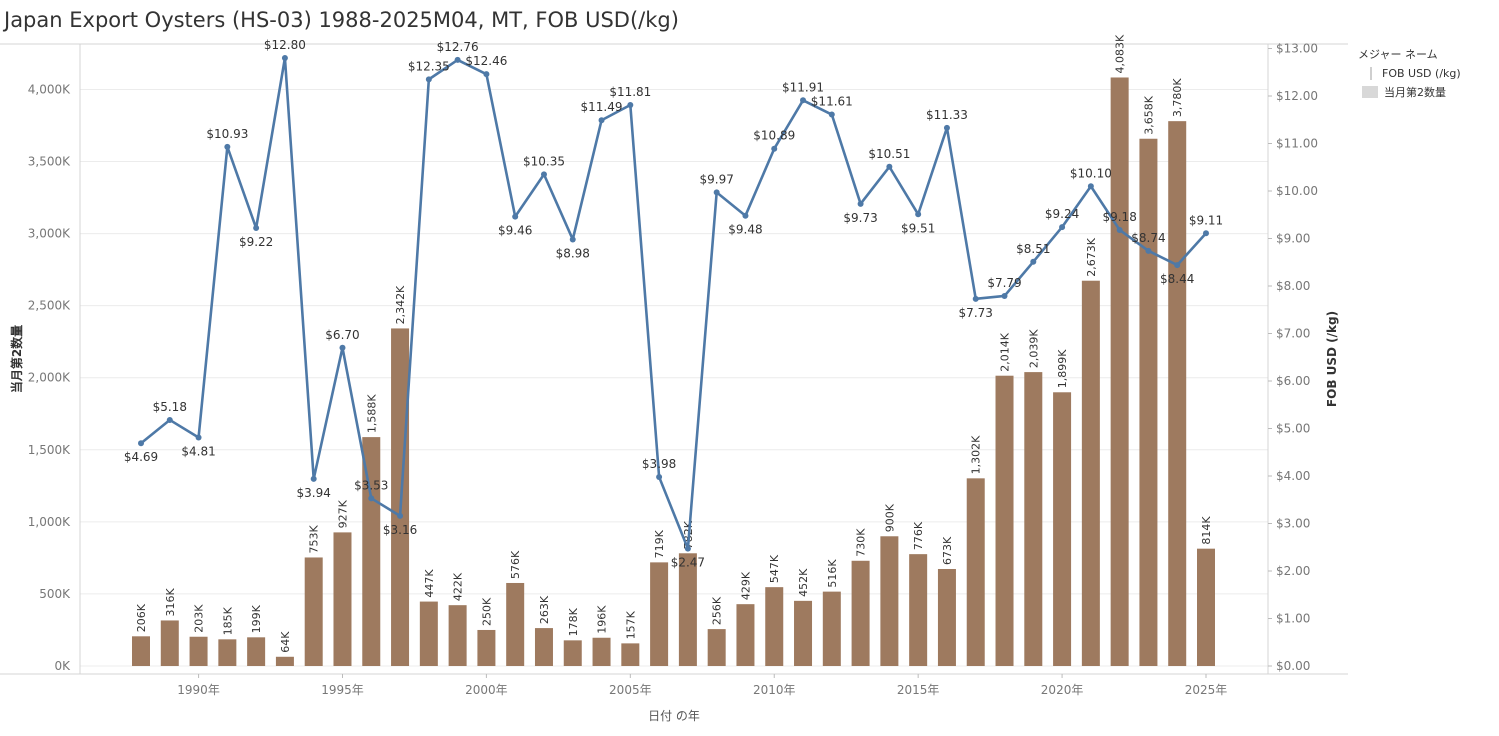  What do you see at coordinates (918, 228) in the screenshot?
I see `price-data-label: $9.51` at bounding box center [918, 228].